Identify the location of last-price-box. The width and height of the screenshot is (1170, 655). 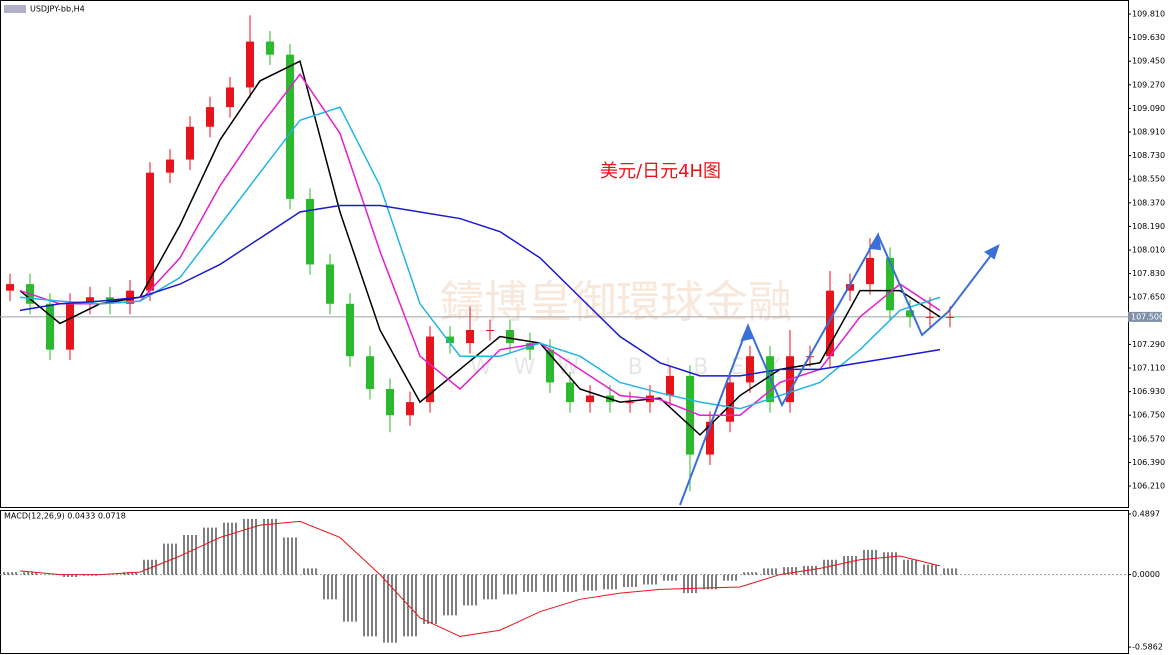
(1145, 316).